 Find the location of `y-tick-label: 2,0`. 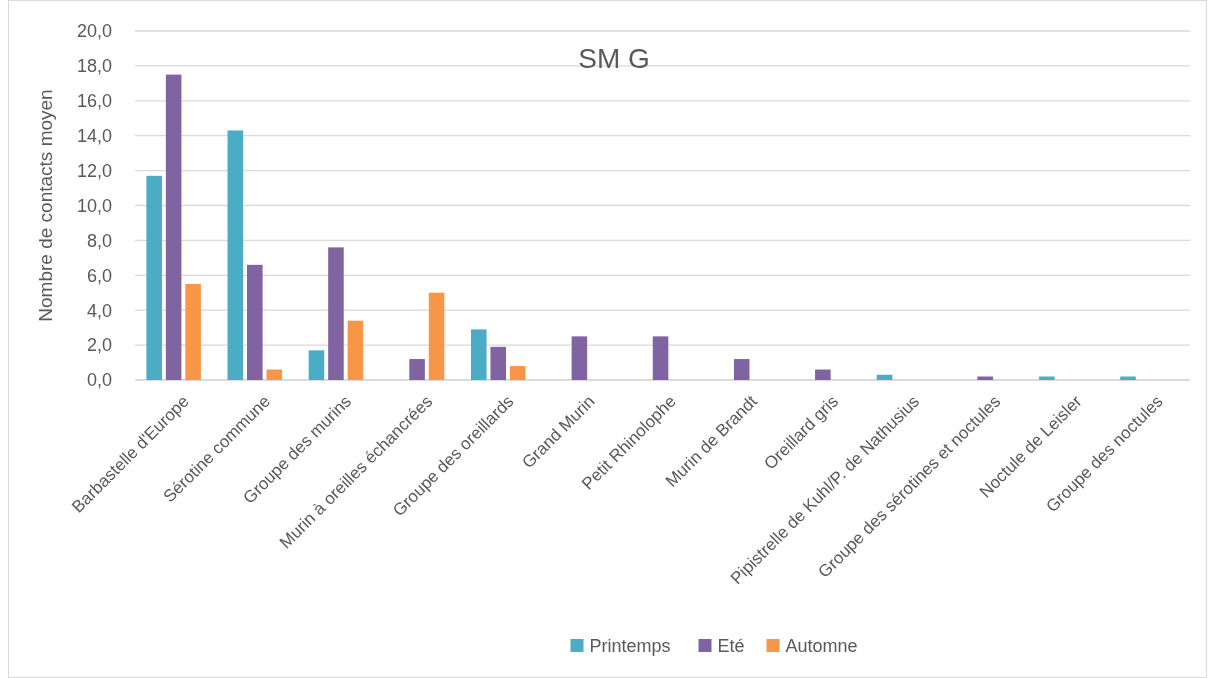

y-tick-label: 2,0 is located at coordinates (99, 345).